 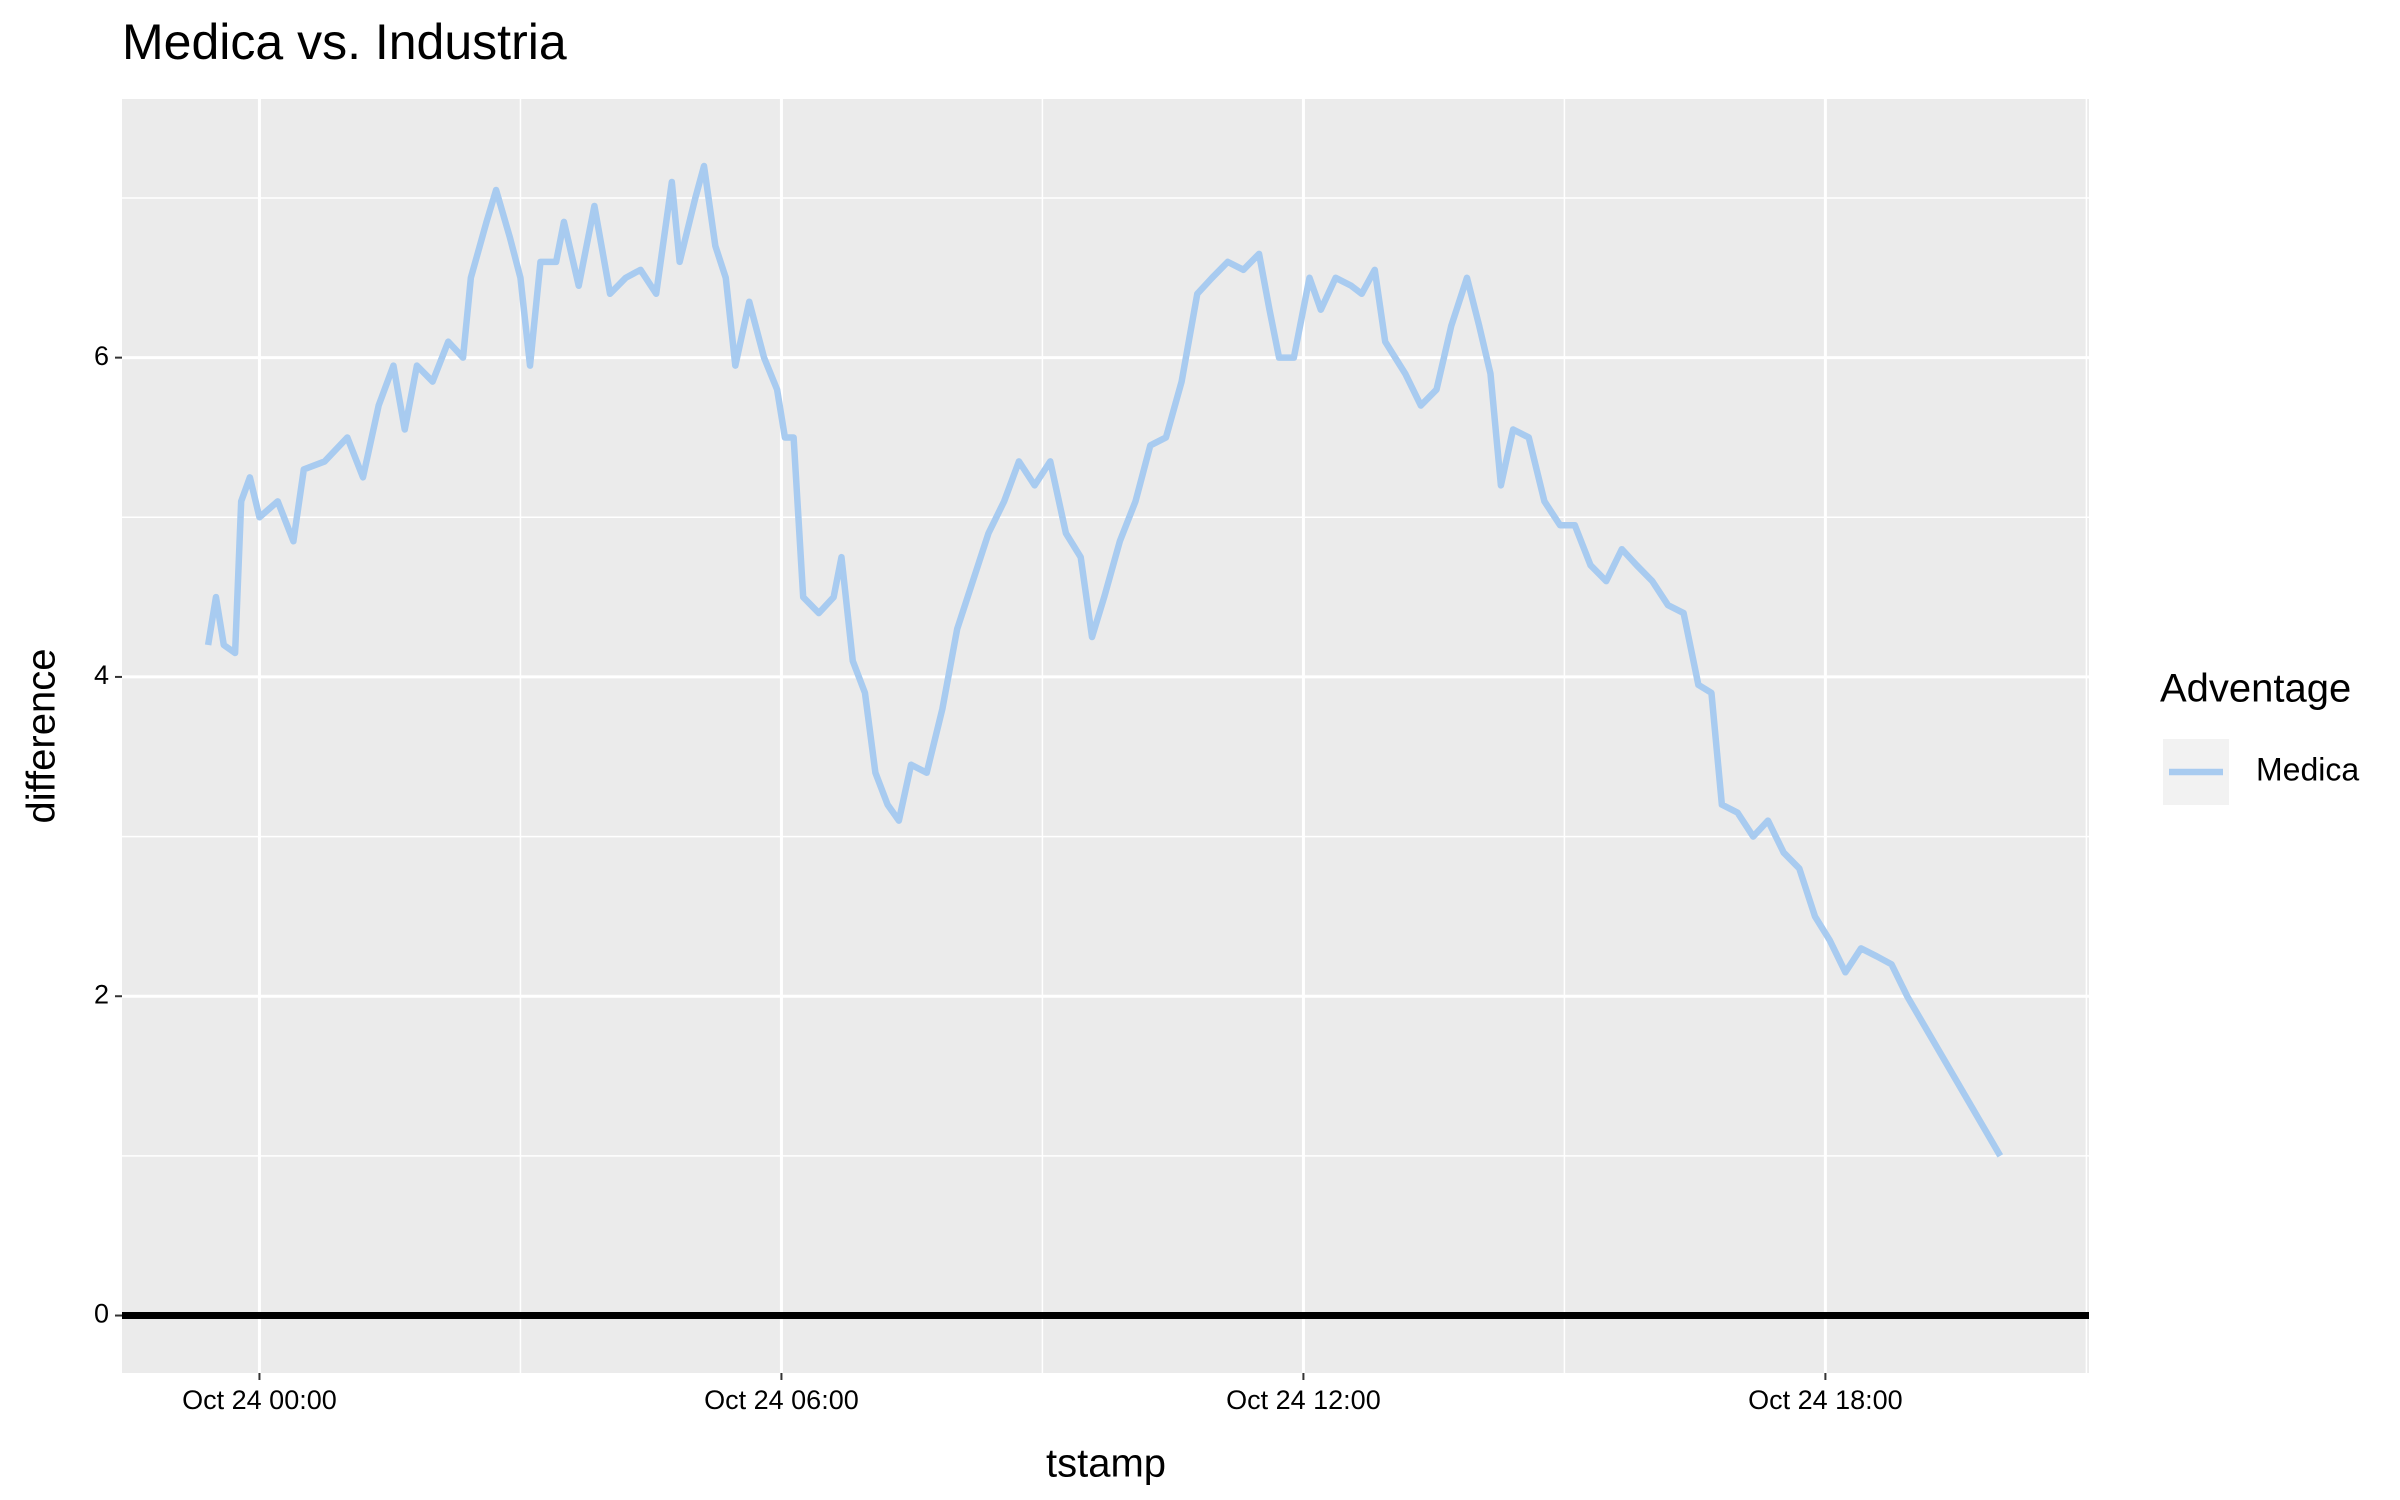 What do you see at coordinates (1106, 1464) in the screenshot?
I see `x-axis-title: tstamp` at bounding box center [1106, 1464].